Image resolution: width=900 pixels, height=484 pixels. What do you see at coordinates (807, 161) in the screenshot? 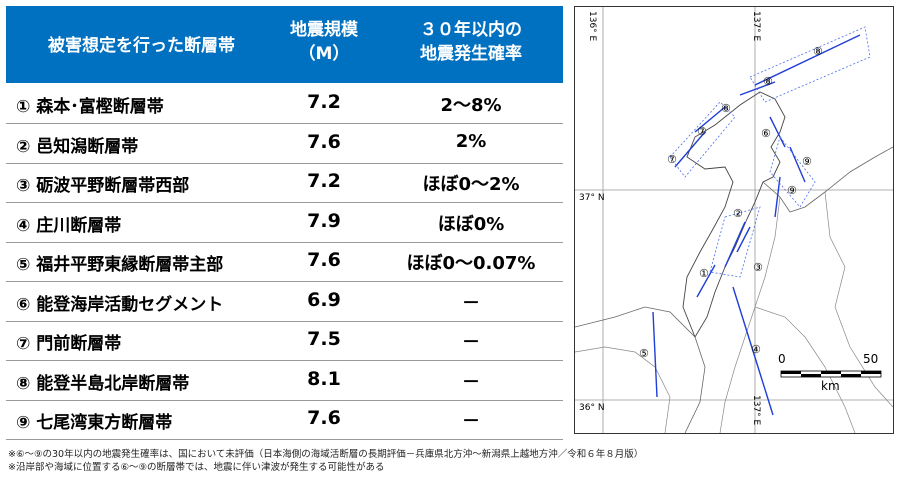
I see `map-label-9-a: ⑨` at bounding box center [807, 161].